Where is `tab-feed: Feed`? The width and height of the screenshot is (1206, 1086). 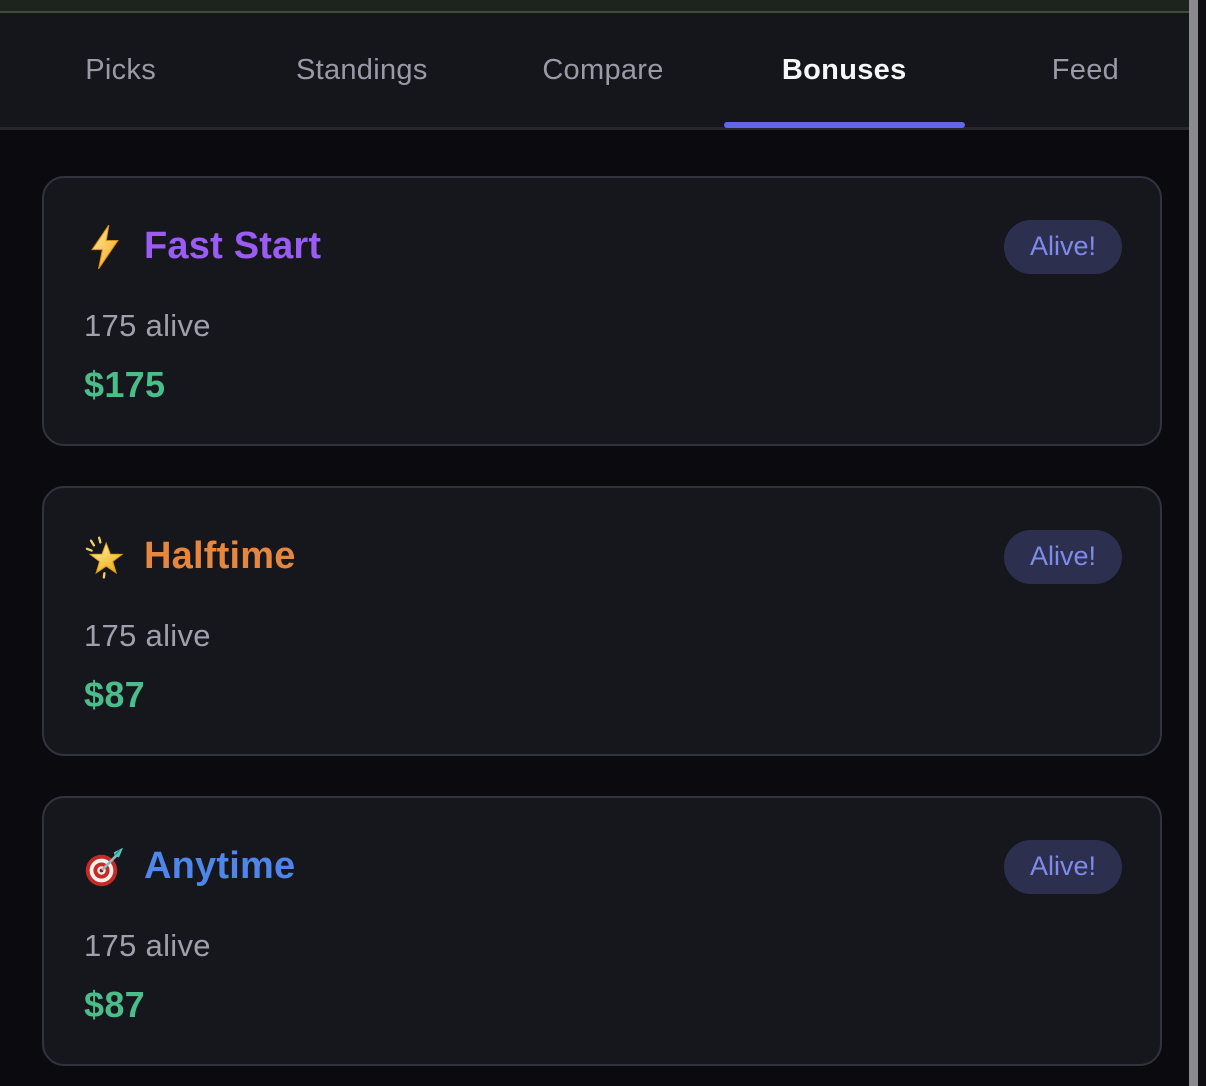
tab-feed: Feed is located at coordinates (1085, 69).